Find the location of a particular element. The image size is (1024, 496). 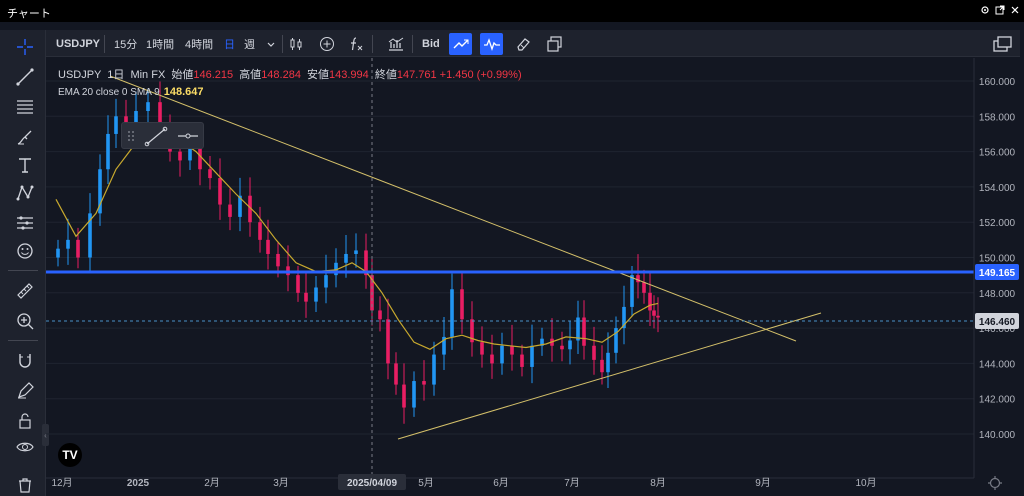

zoom-in-icon is located at coordinates (25, 321).